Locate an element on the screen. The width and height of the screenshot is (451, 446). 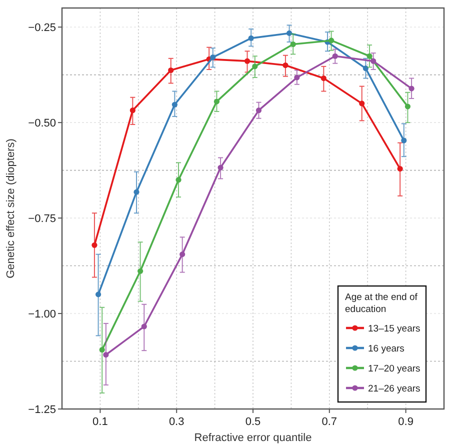
legend-label: 17–20 years is located at coordinates (394, 368).